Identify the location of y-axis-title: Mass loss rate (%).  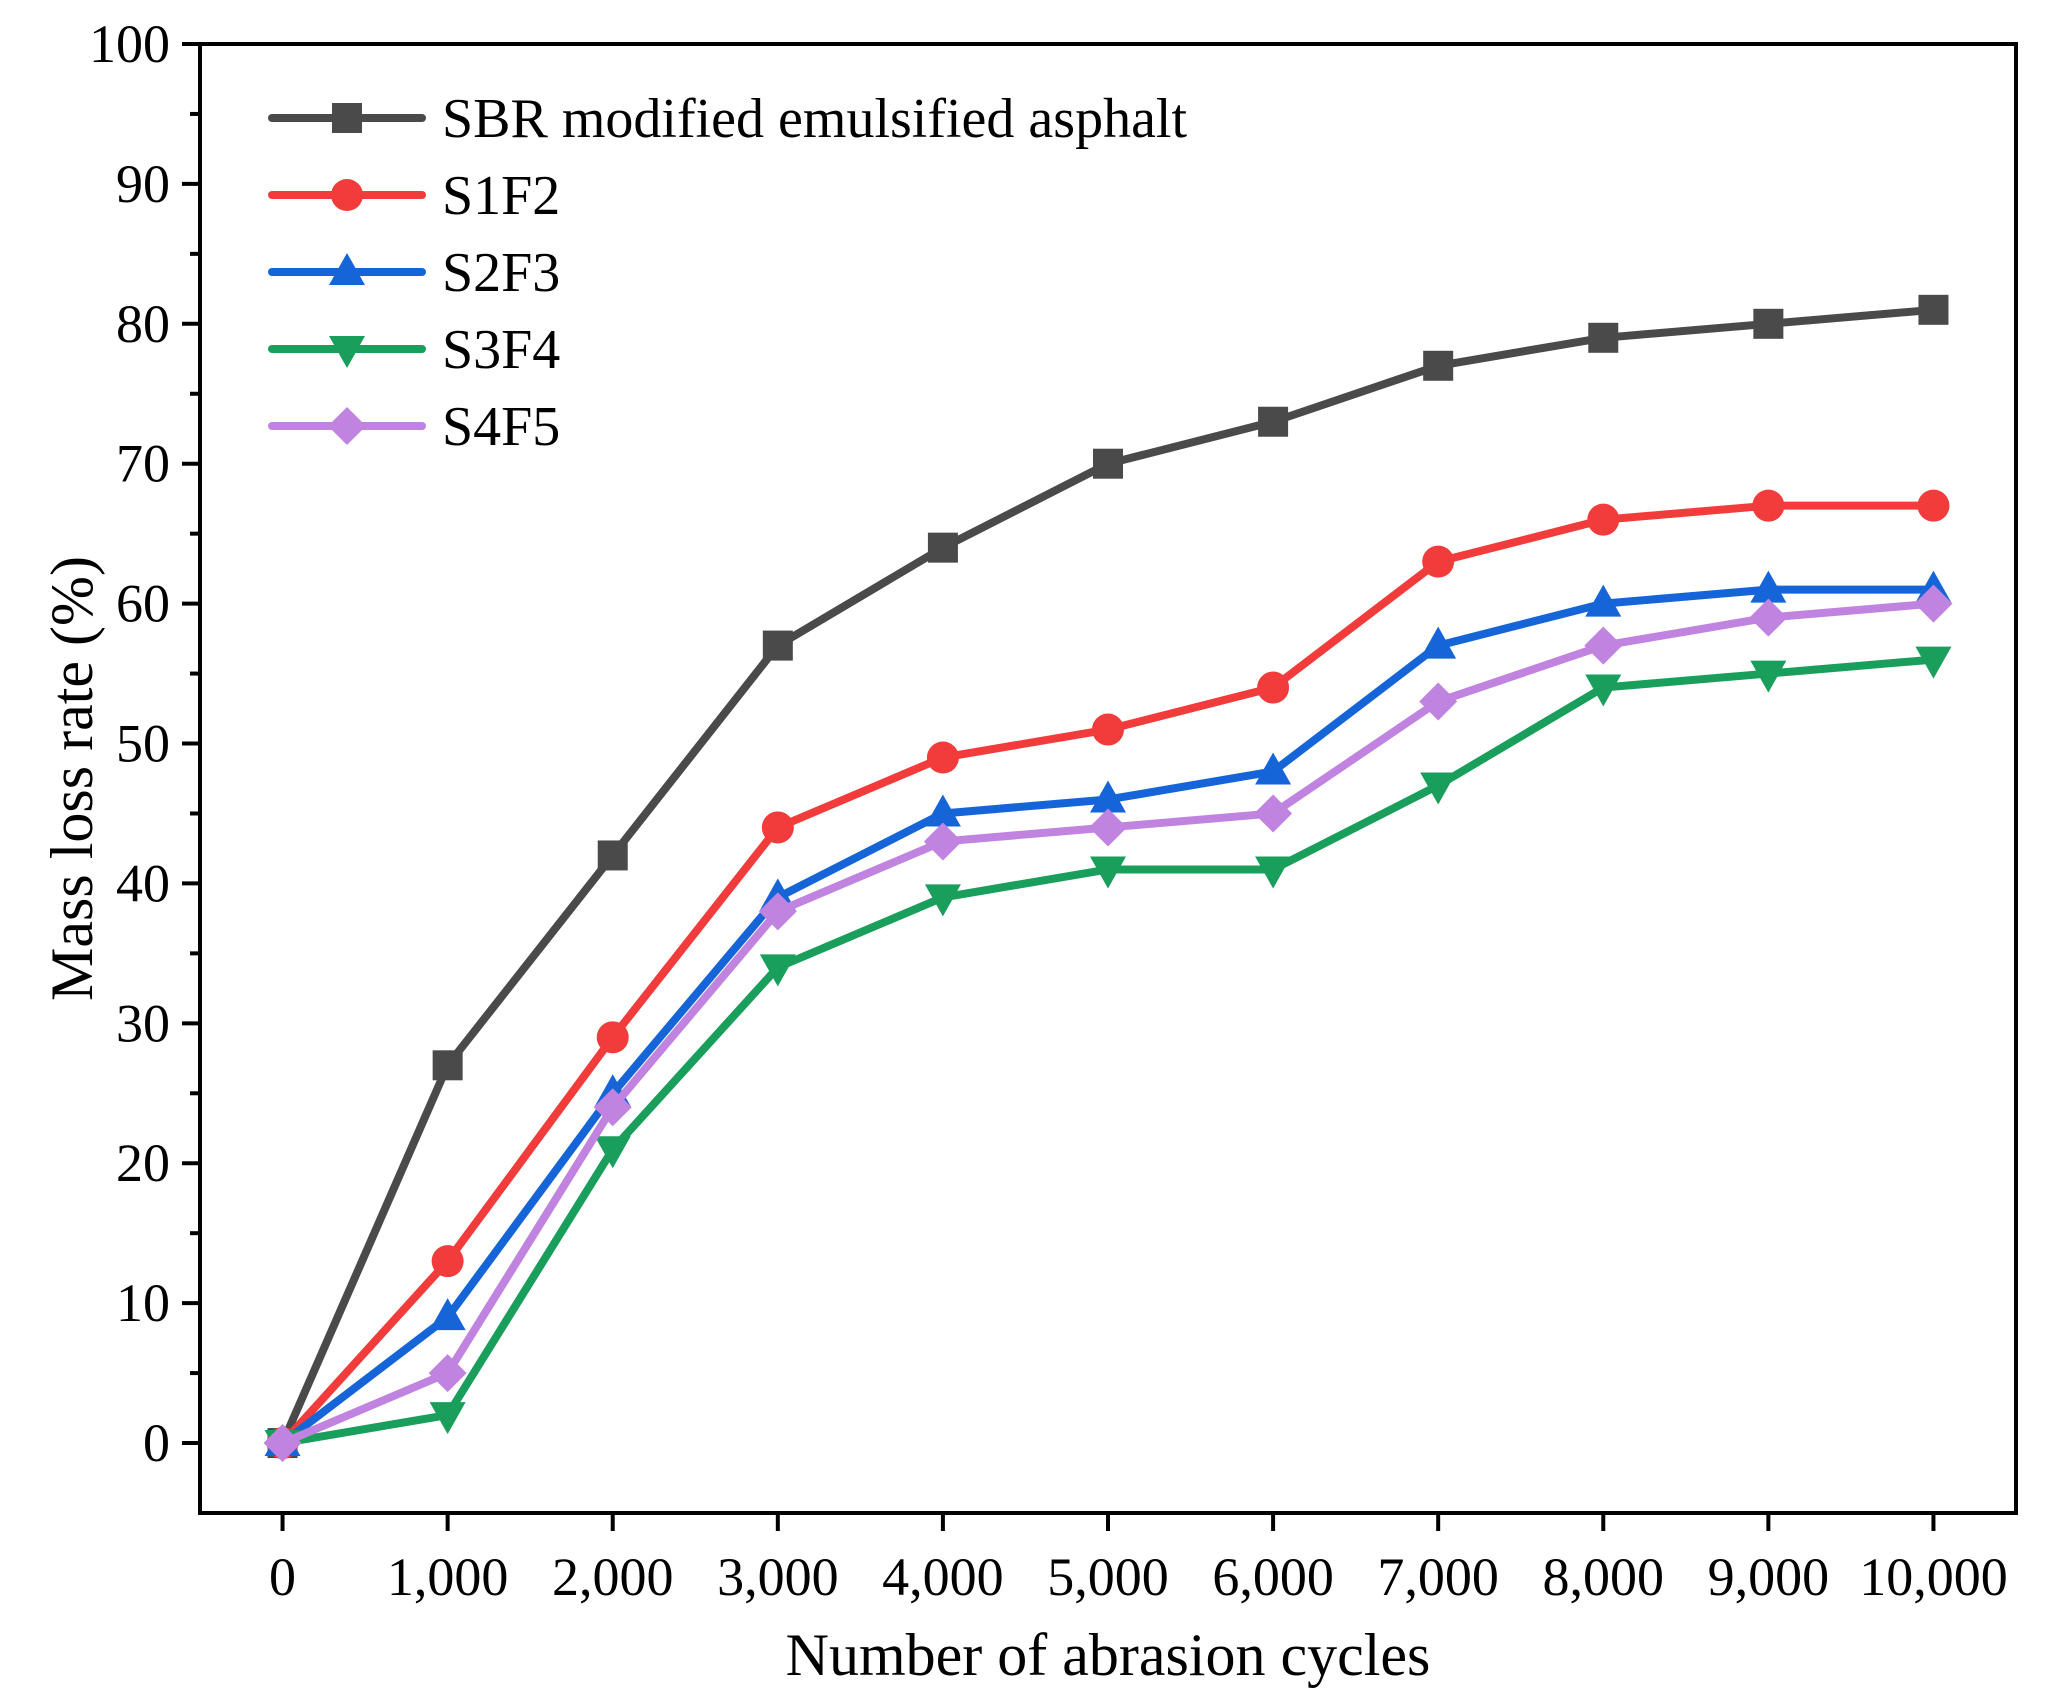
(72, 778).